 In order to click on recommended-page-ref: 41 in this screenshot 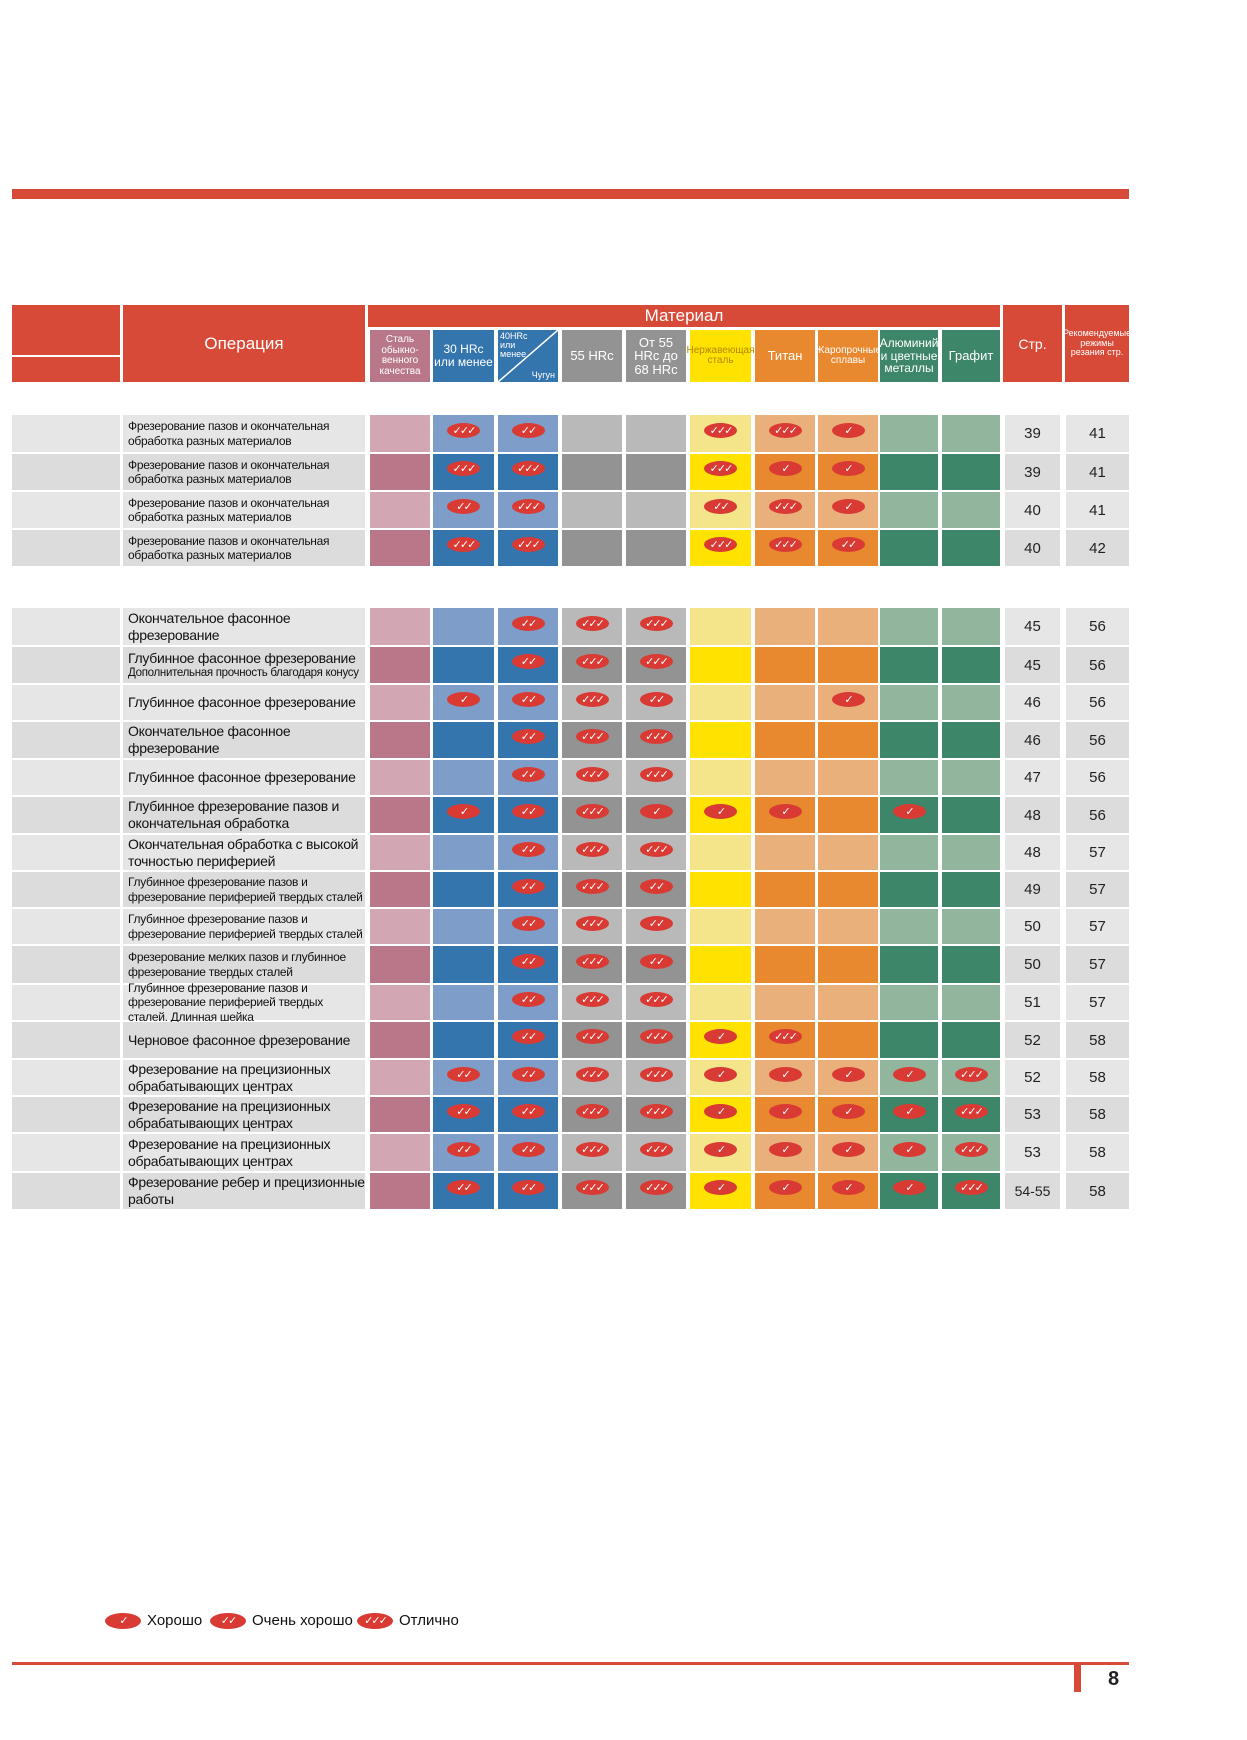, I will do `click(1097, 510)`.